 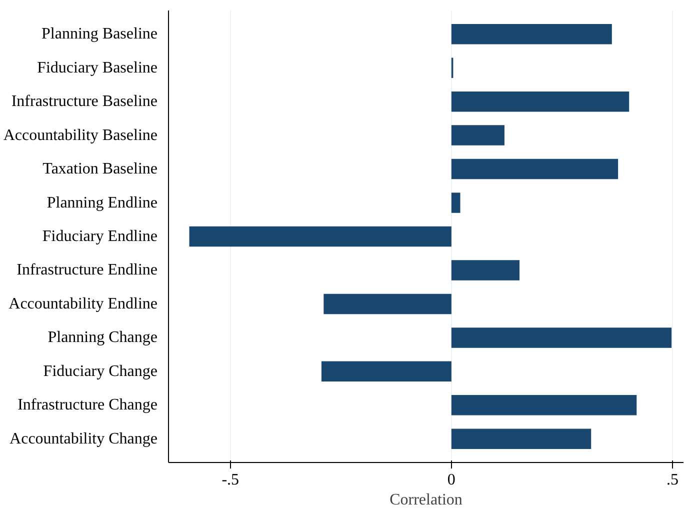 What do you see at coordinates (84, 101) in the screenshot?
I see `y-tick-label: Infrastructure Baseline` at bounding box center [84, 101].